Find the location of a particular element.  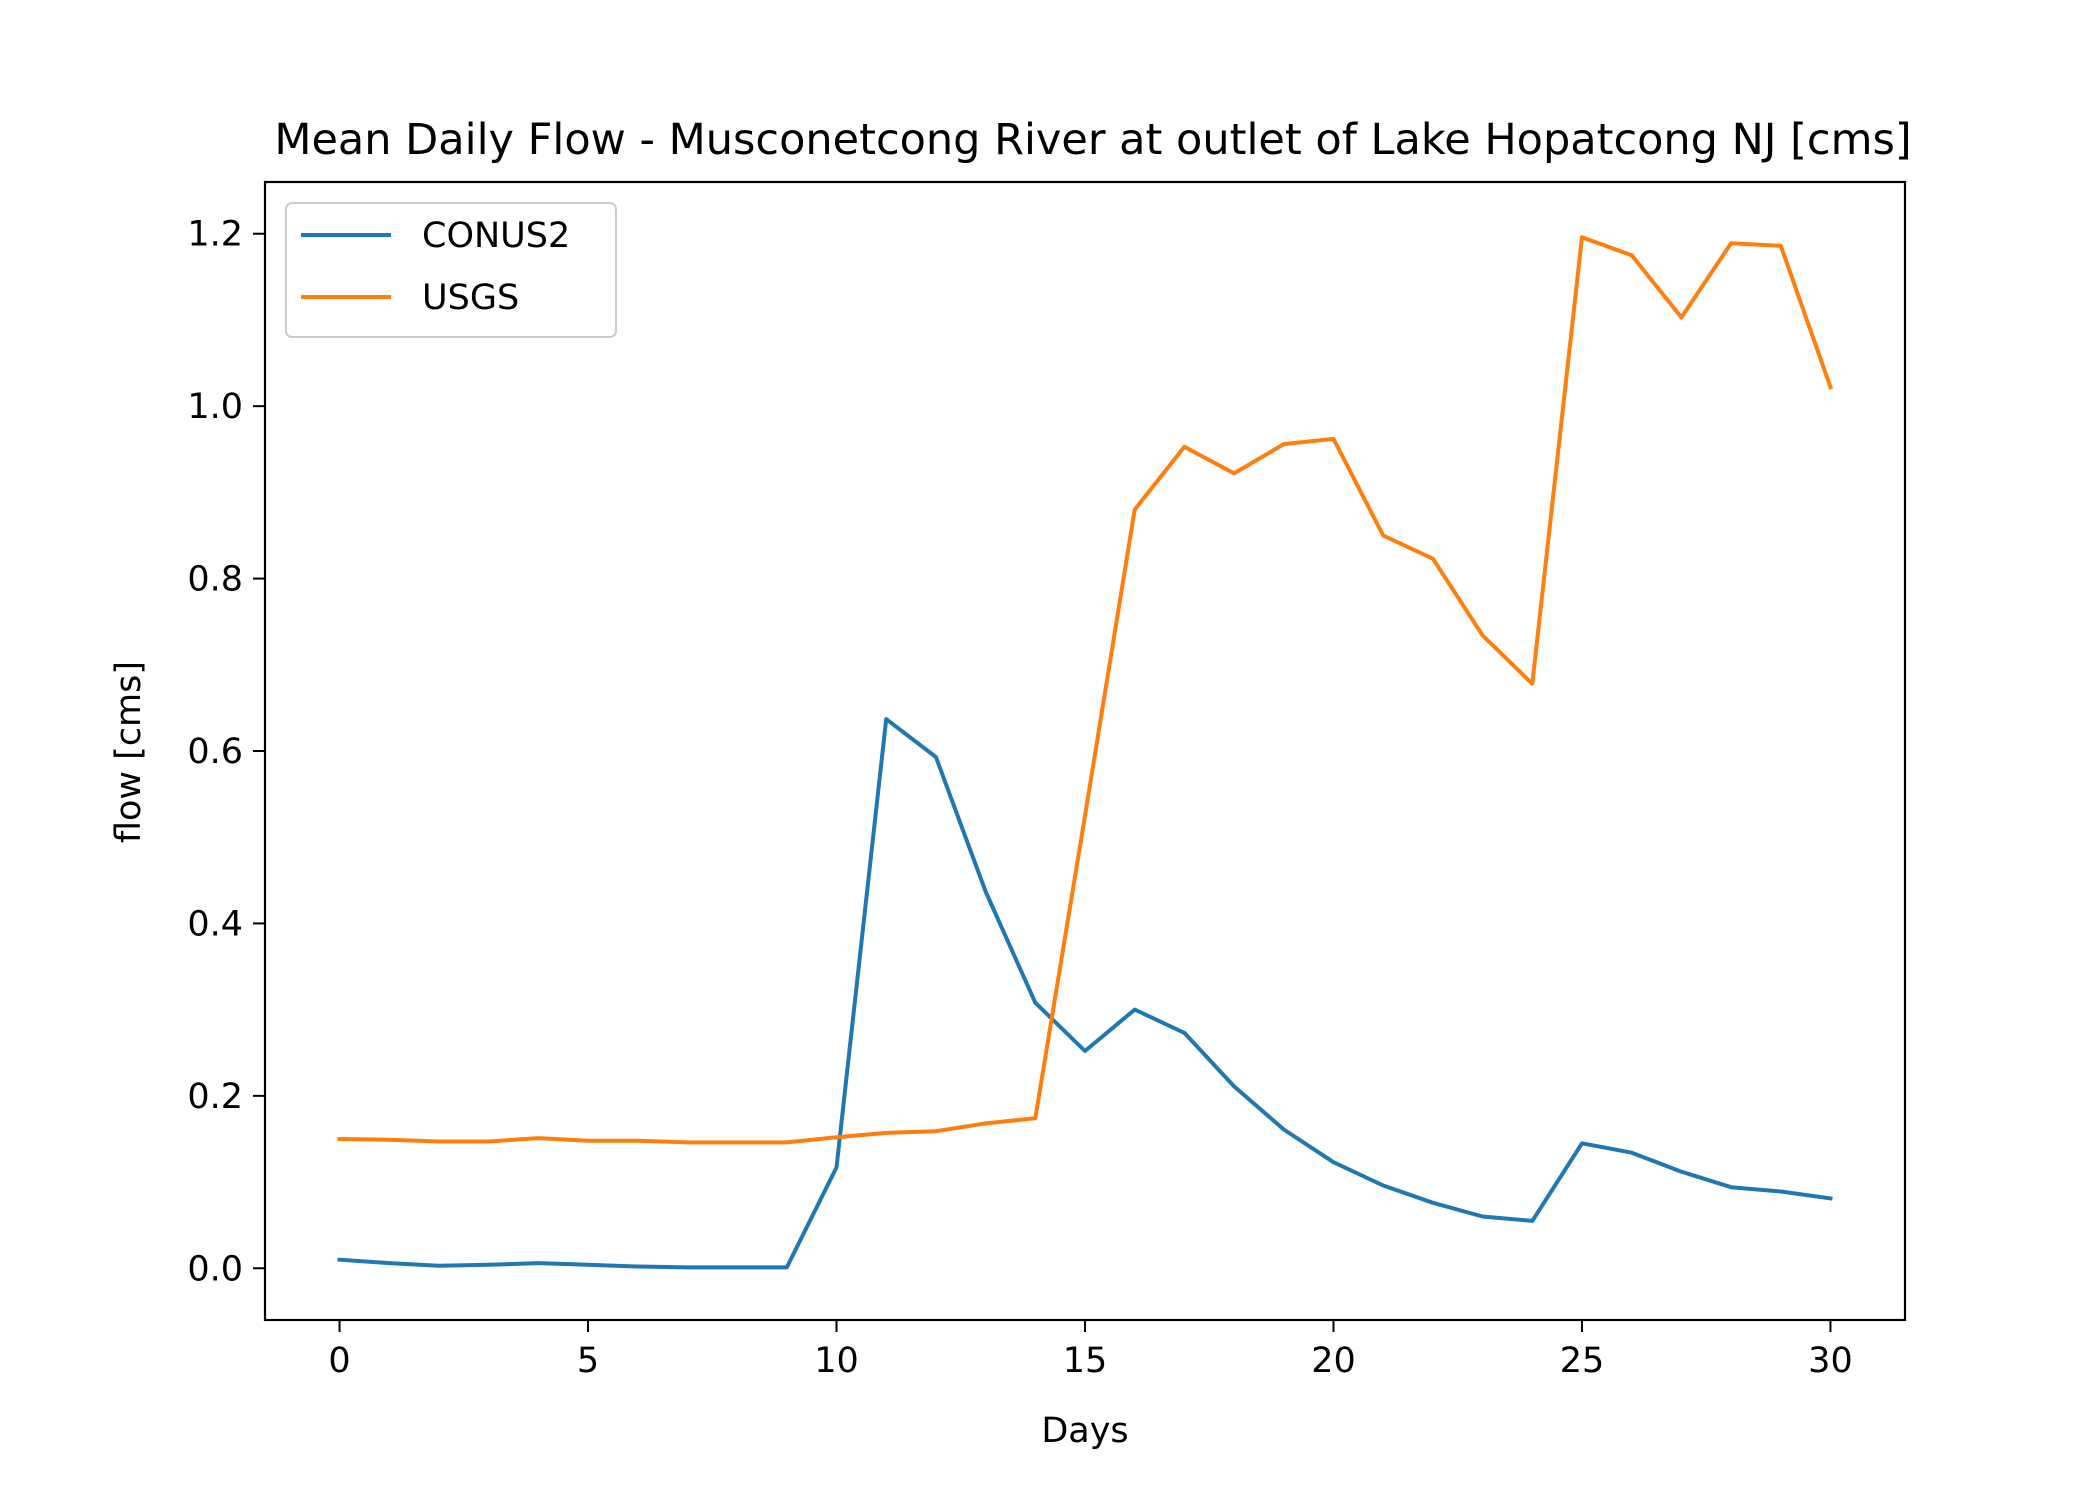

x-tick-label: 15 is located at coordinates (1085, 1361).